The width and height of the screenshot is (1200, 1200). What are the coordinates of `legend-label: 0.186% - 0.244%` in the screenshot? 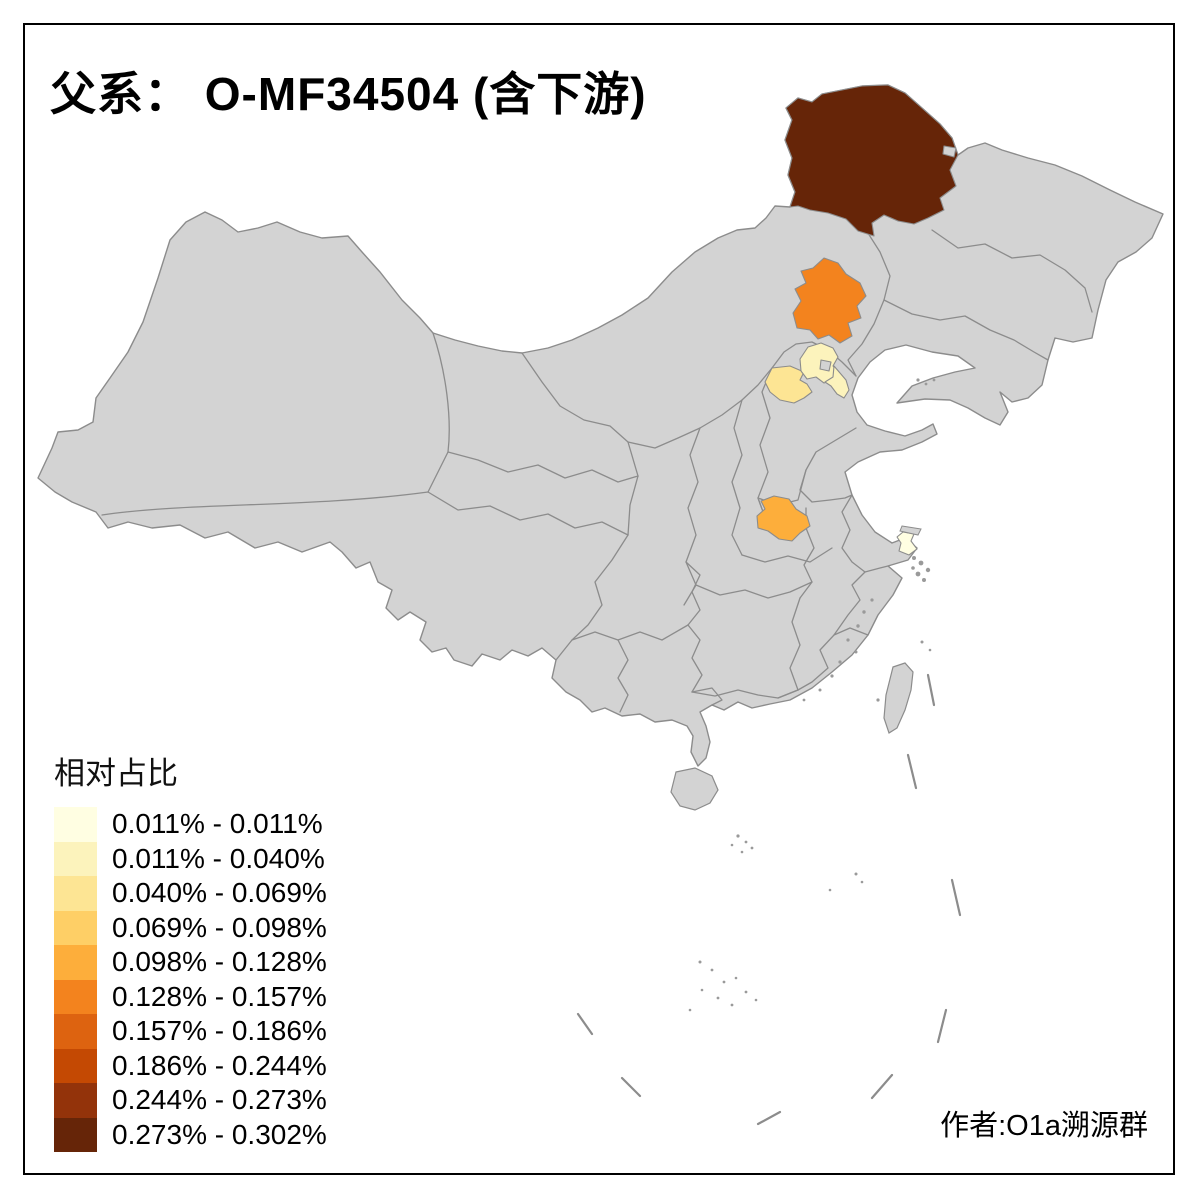 It's located at (219, 1065).